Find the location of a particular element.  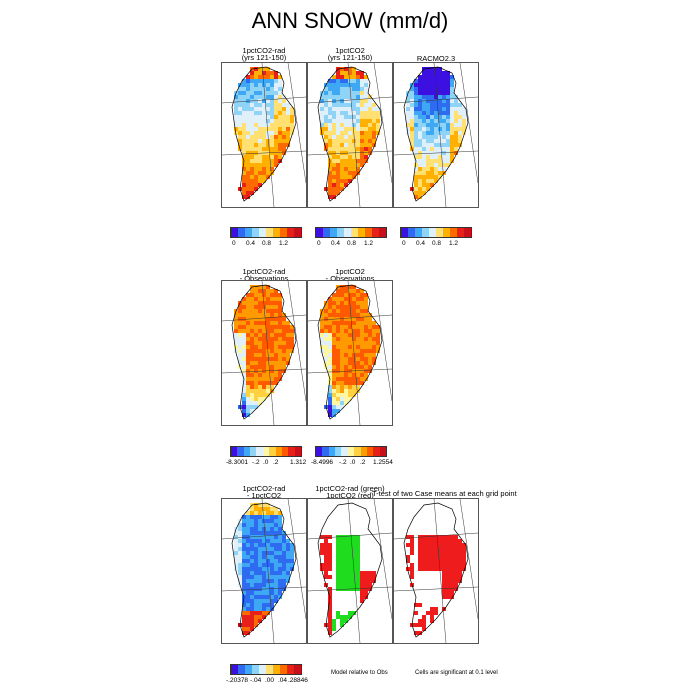

map-panel-r1c1 is located at coordinates (264, 135).